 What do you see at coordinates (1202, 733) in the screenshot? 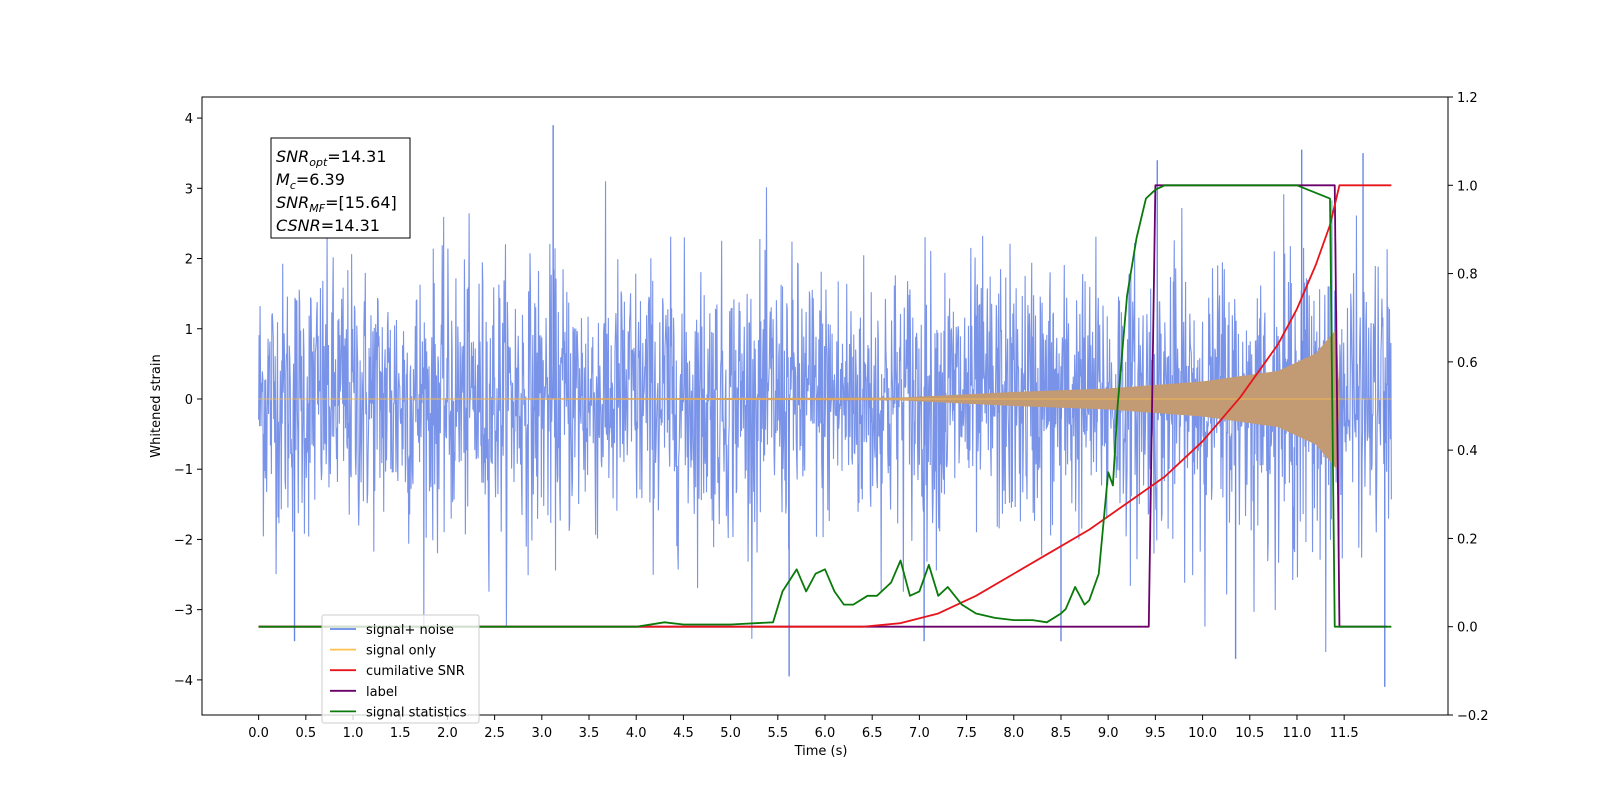
I see `x-tick-label: 10.0` at bounding box center [1202, 733].